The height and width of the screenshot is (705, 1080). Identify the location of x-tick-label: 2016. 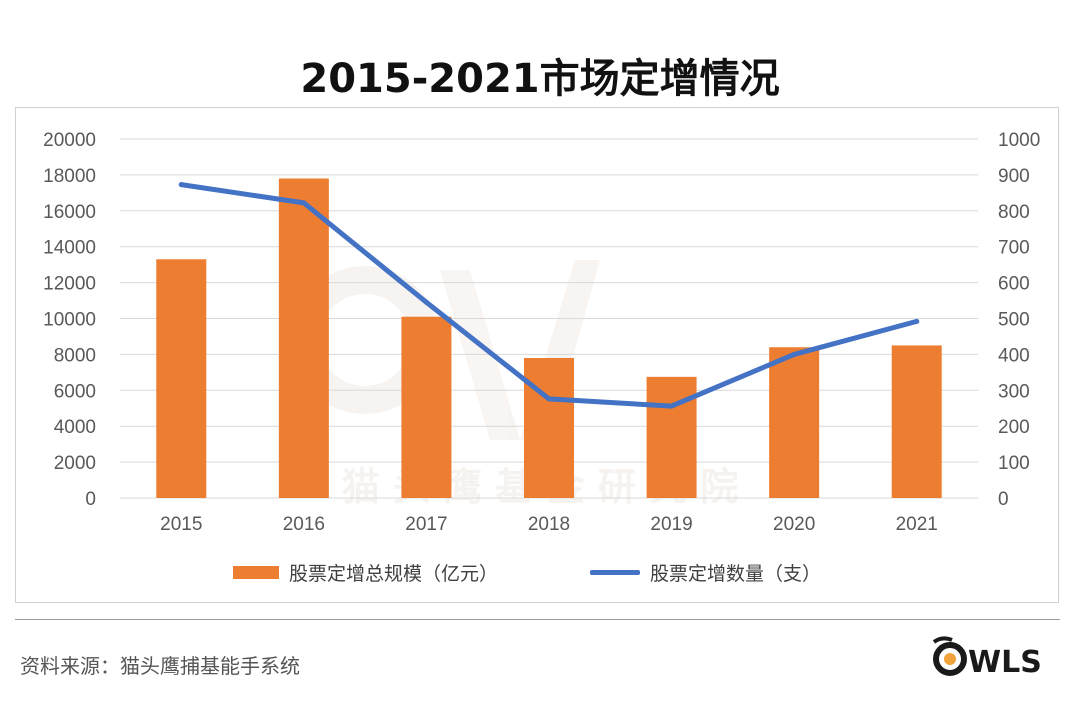
(304, 524).